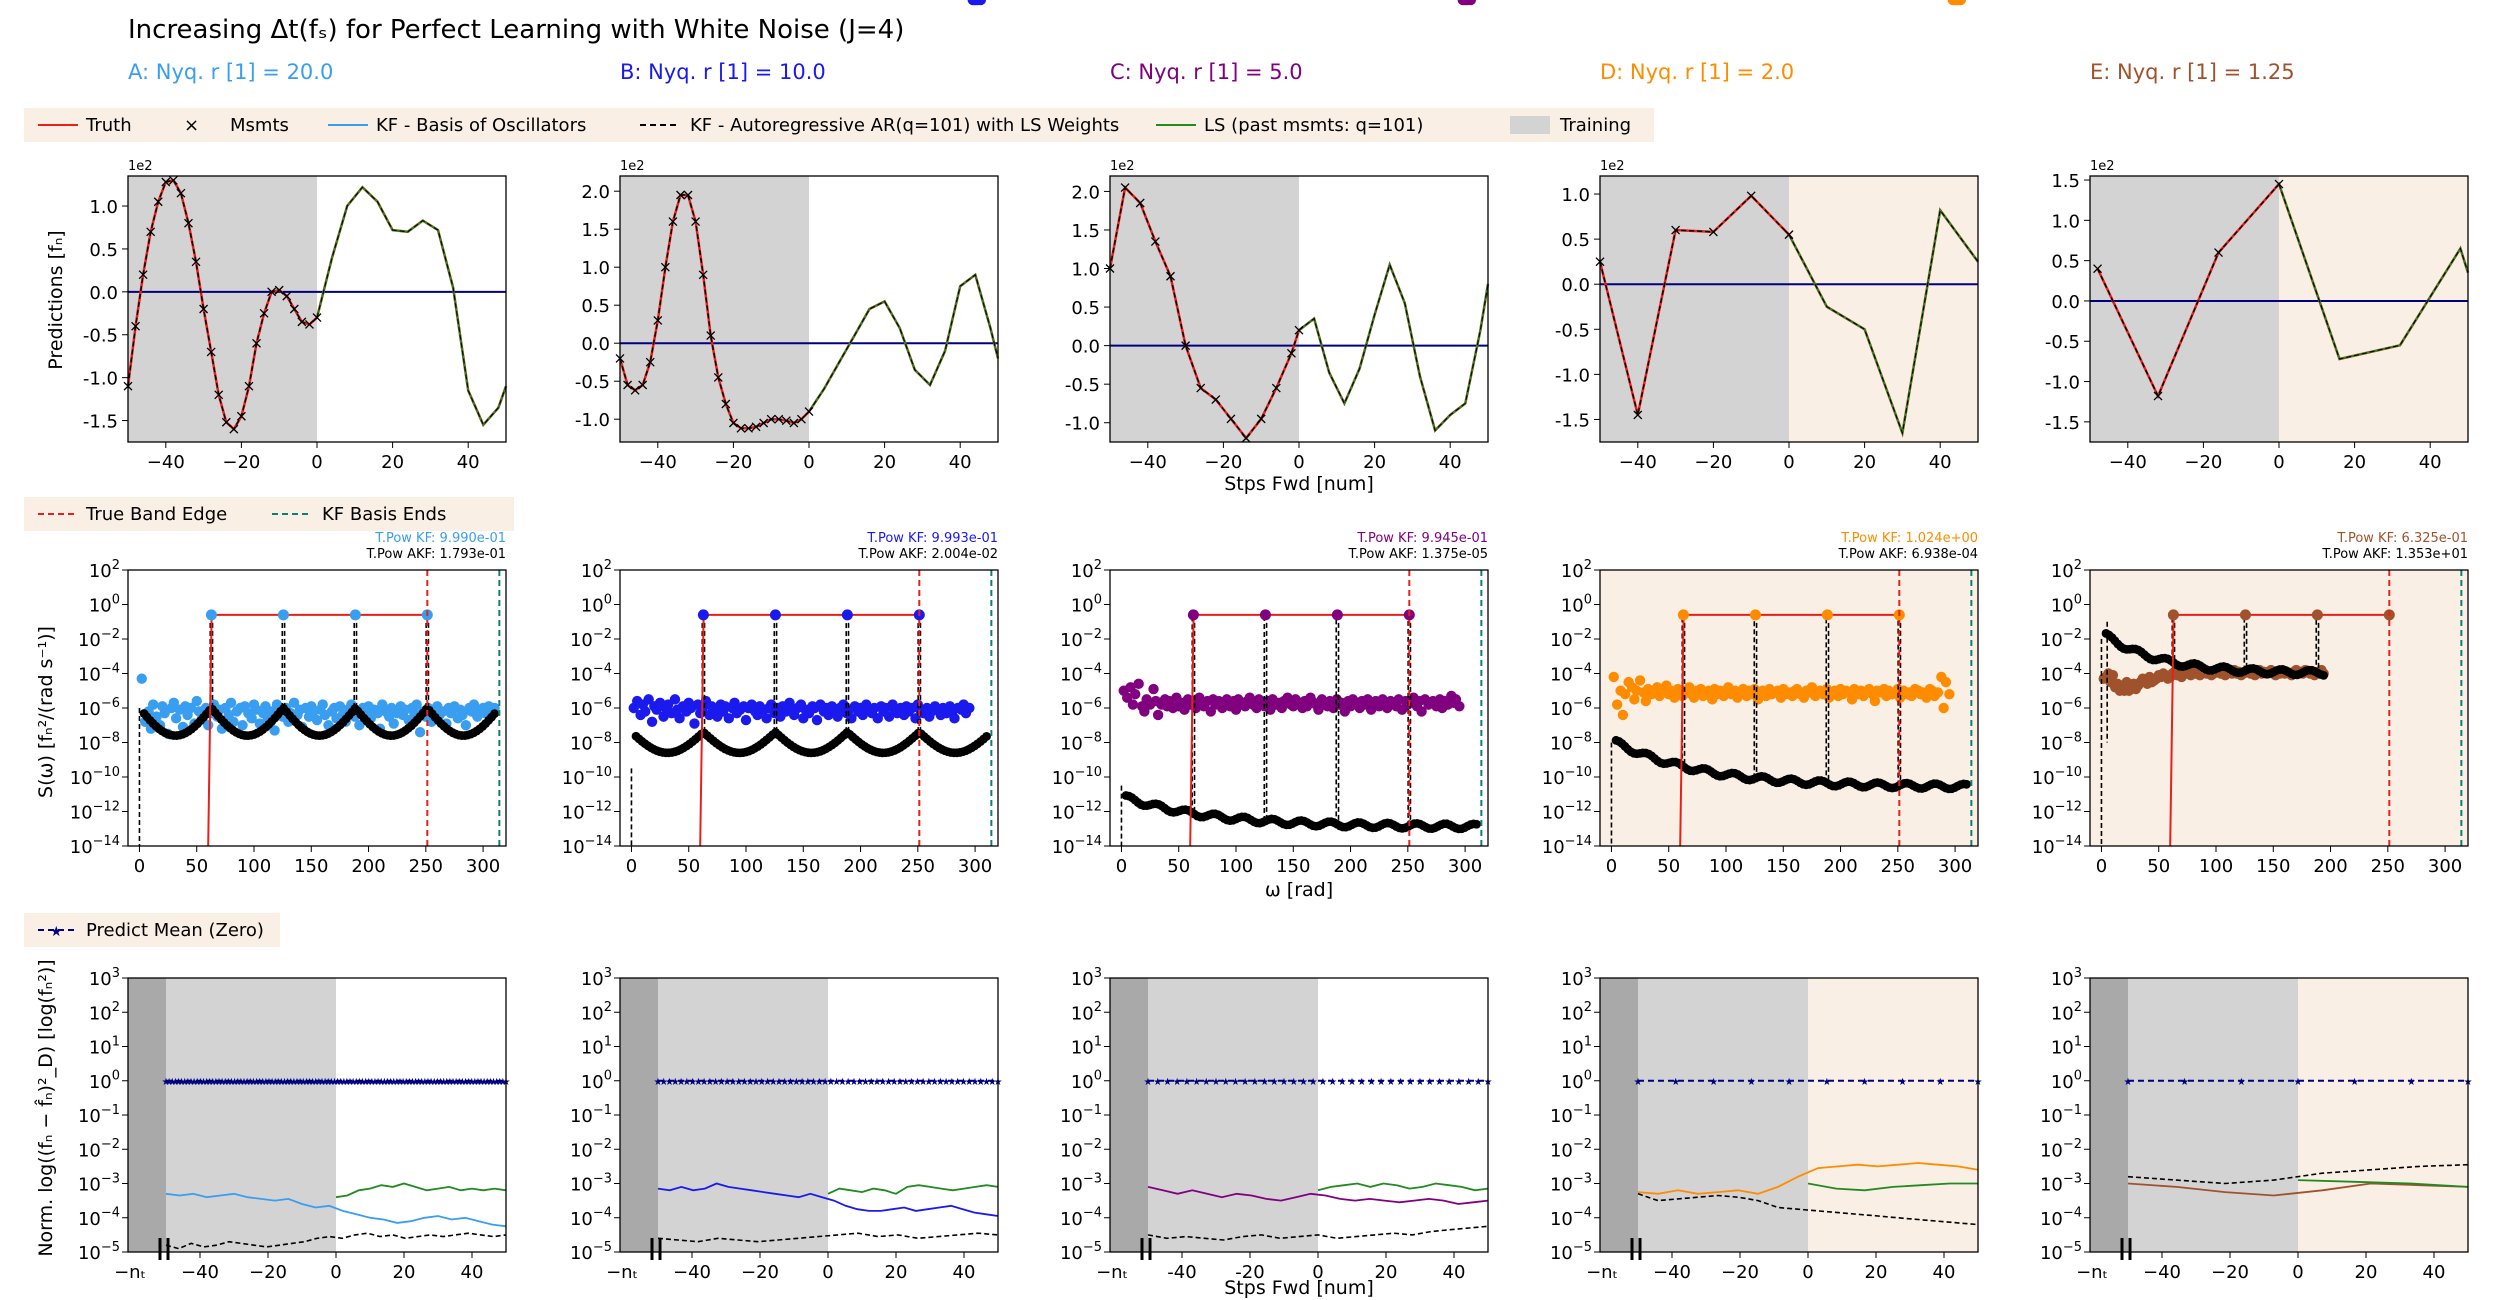 The image size is (2500, 1300). What do you see at coordinates (104, 1012) in the screenshot?
I see `y-tick-label: 10²` at bounding box center [104, 1012].